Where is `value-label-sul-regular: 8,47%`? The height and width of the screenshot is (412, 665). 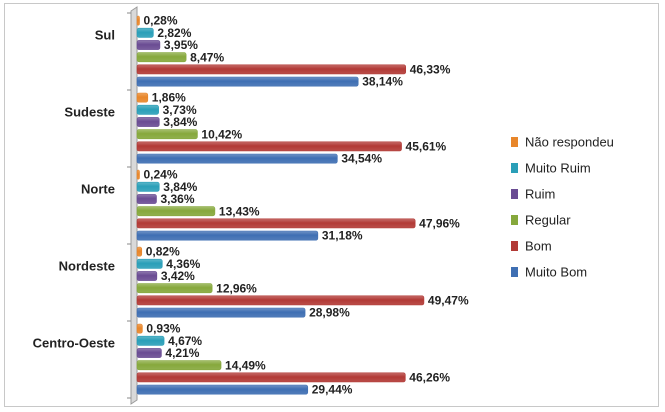 value-label-sul-regular: 8,47% is located at coordinates (207, 57).